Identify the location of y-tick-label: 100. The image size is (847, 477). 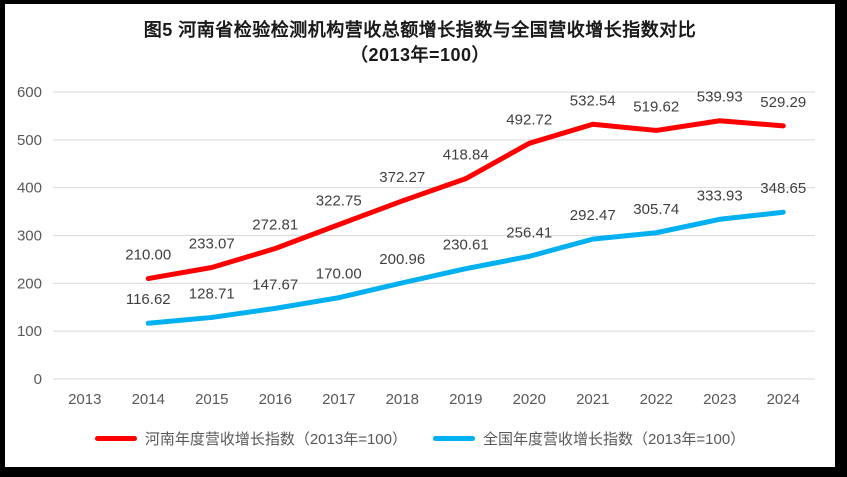
(29, 331).